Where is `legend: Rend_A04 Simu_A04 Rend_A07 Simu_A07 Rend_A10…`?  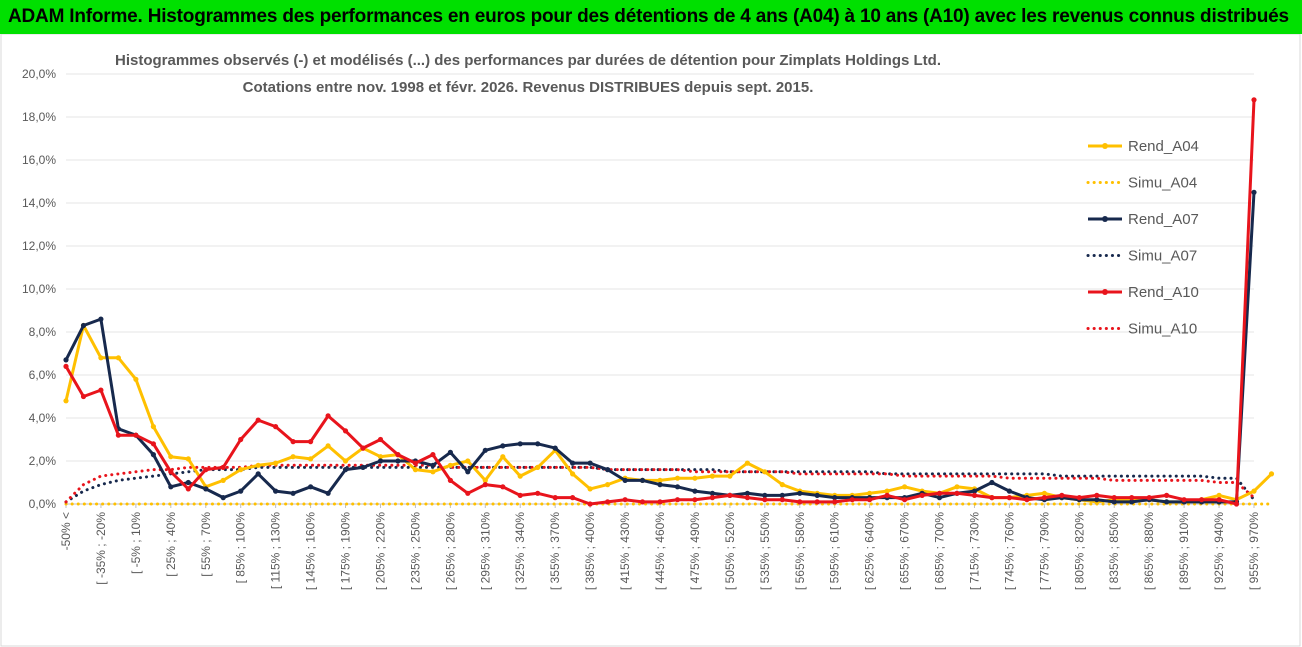 legend: Rend_A04 Simu_A04 Rend_A07 Simu_A07 Rend_A10… is located at coordinates (1142, 238).